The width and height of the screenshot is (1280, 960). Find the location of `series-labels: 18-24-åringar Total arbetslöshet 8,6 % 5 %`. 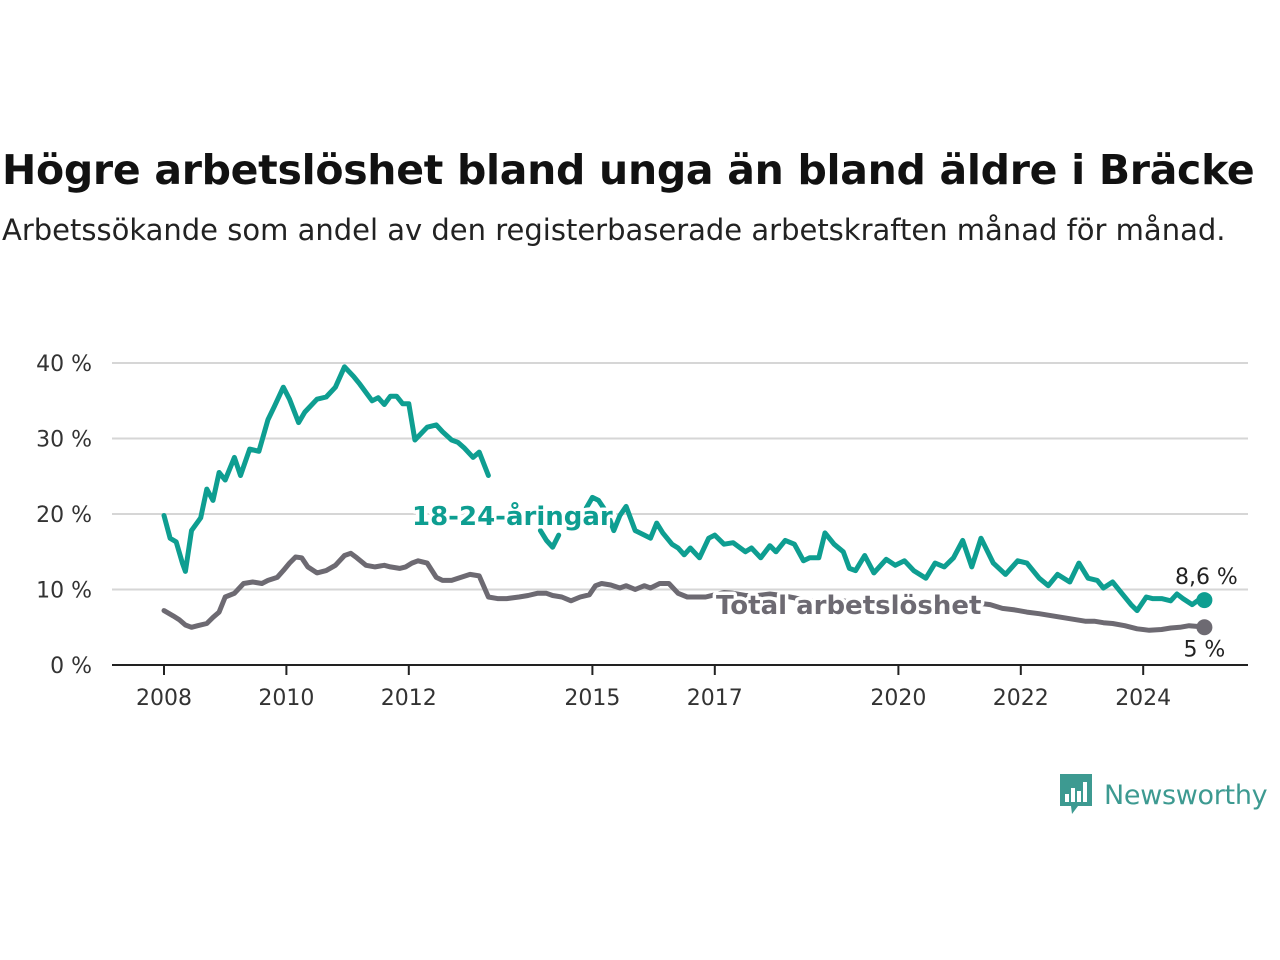

series-labels: 18-24-åringar Total arbetslöshet 8,6 % 5 % is located at coordinates (823, 580).